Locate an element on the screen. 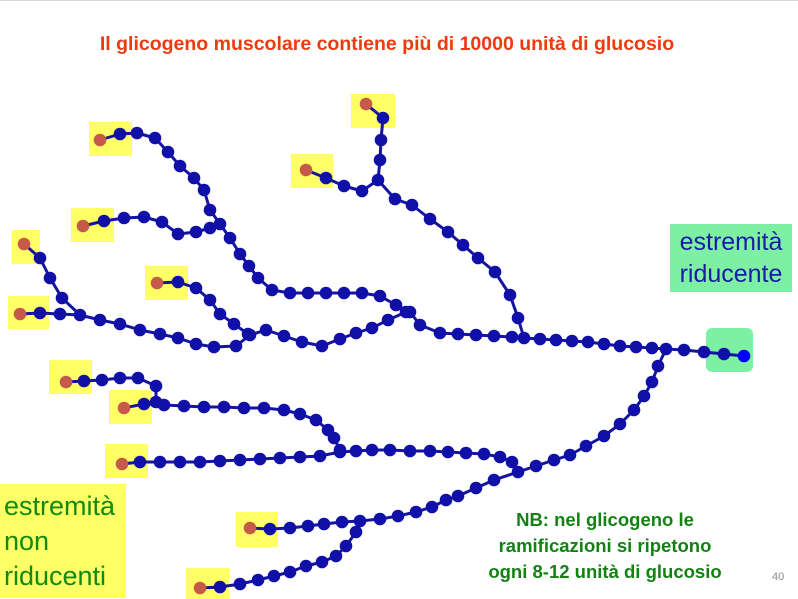 The image size is (798, 599). non-reducing-ends-label-line2: non is located at coordinates (27, 541).